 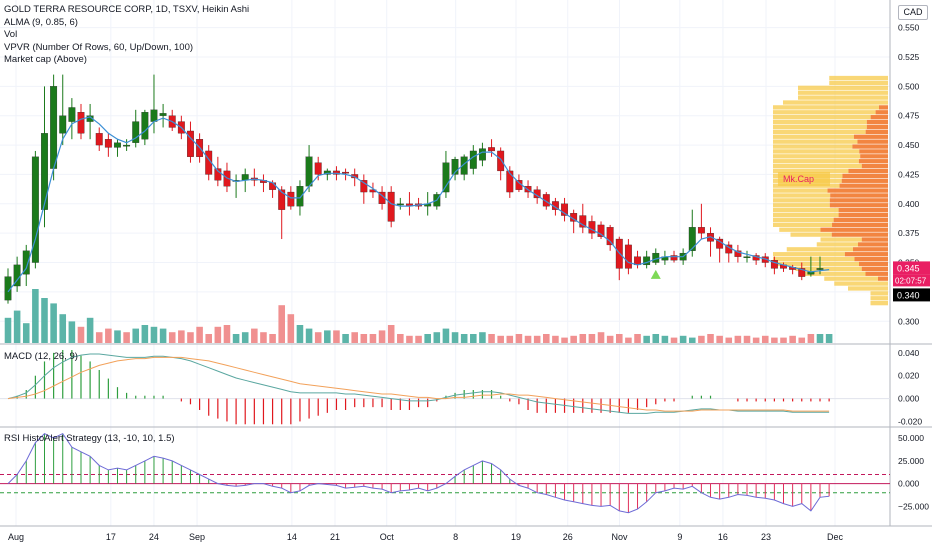 What do you see at coordinates (909, 116) in the screenshot?
I see `price-tick-7: 0.475` at bounding box center [909, 116].